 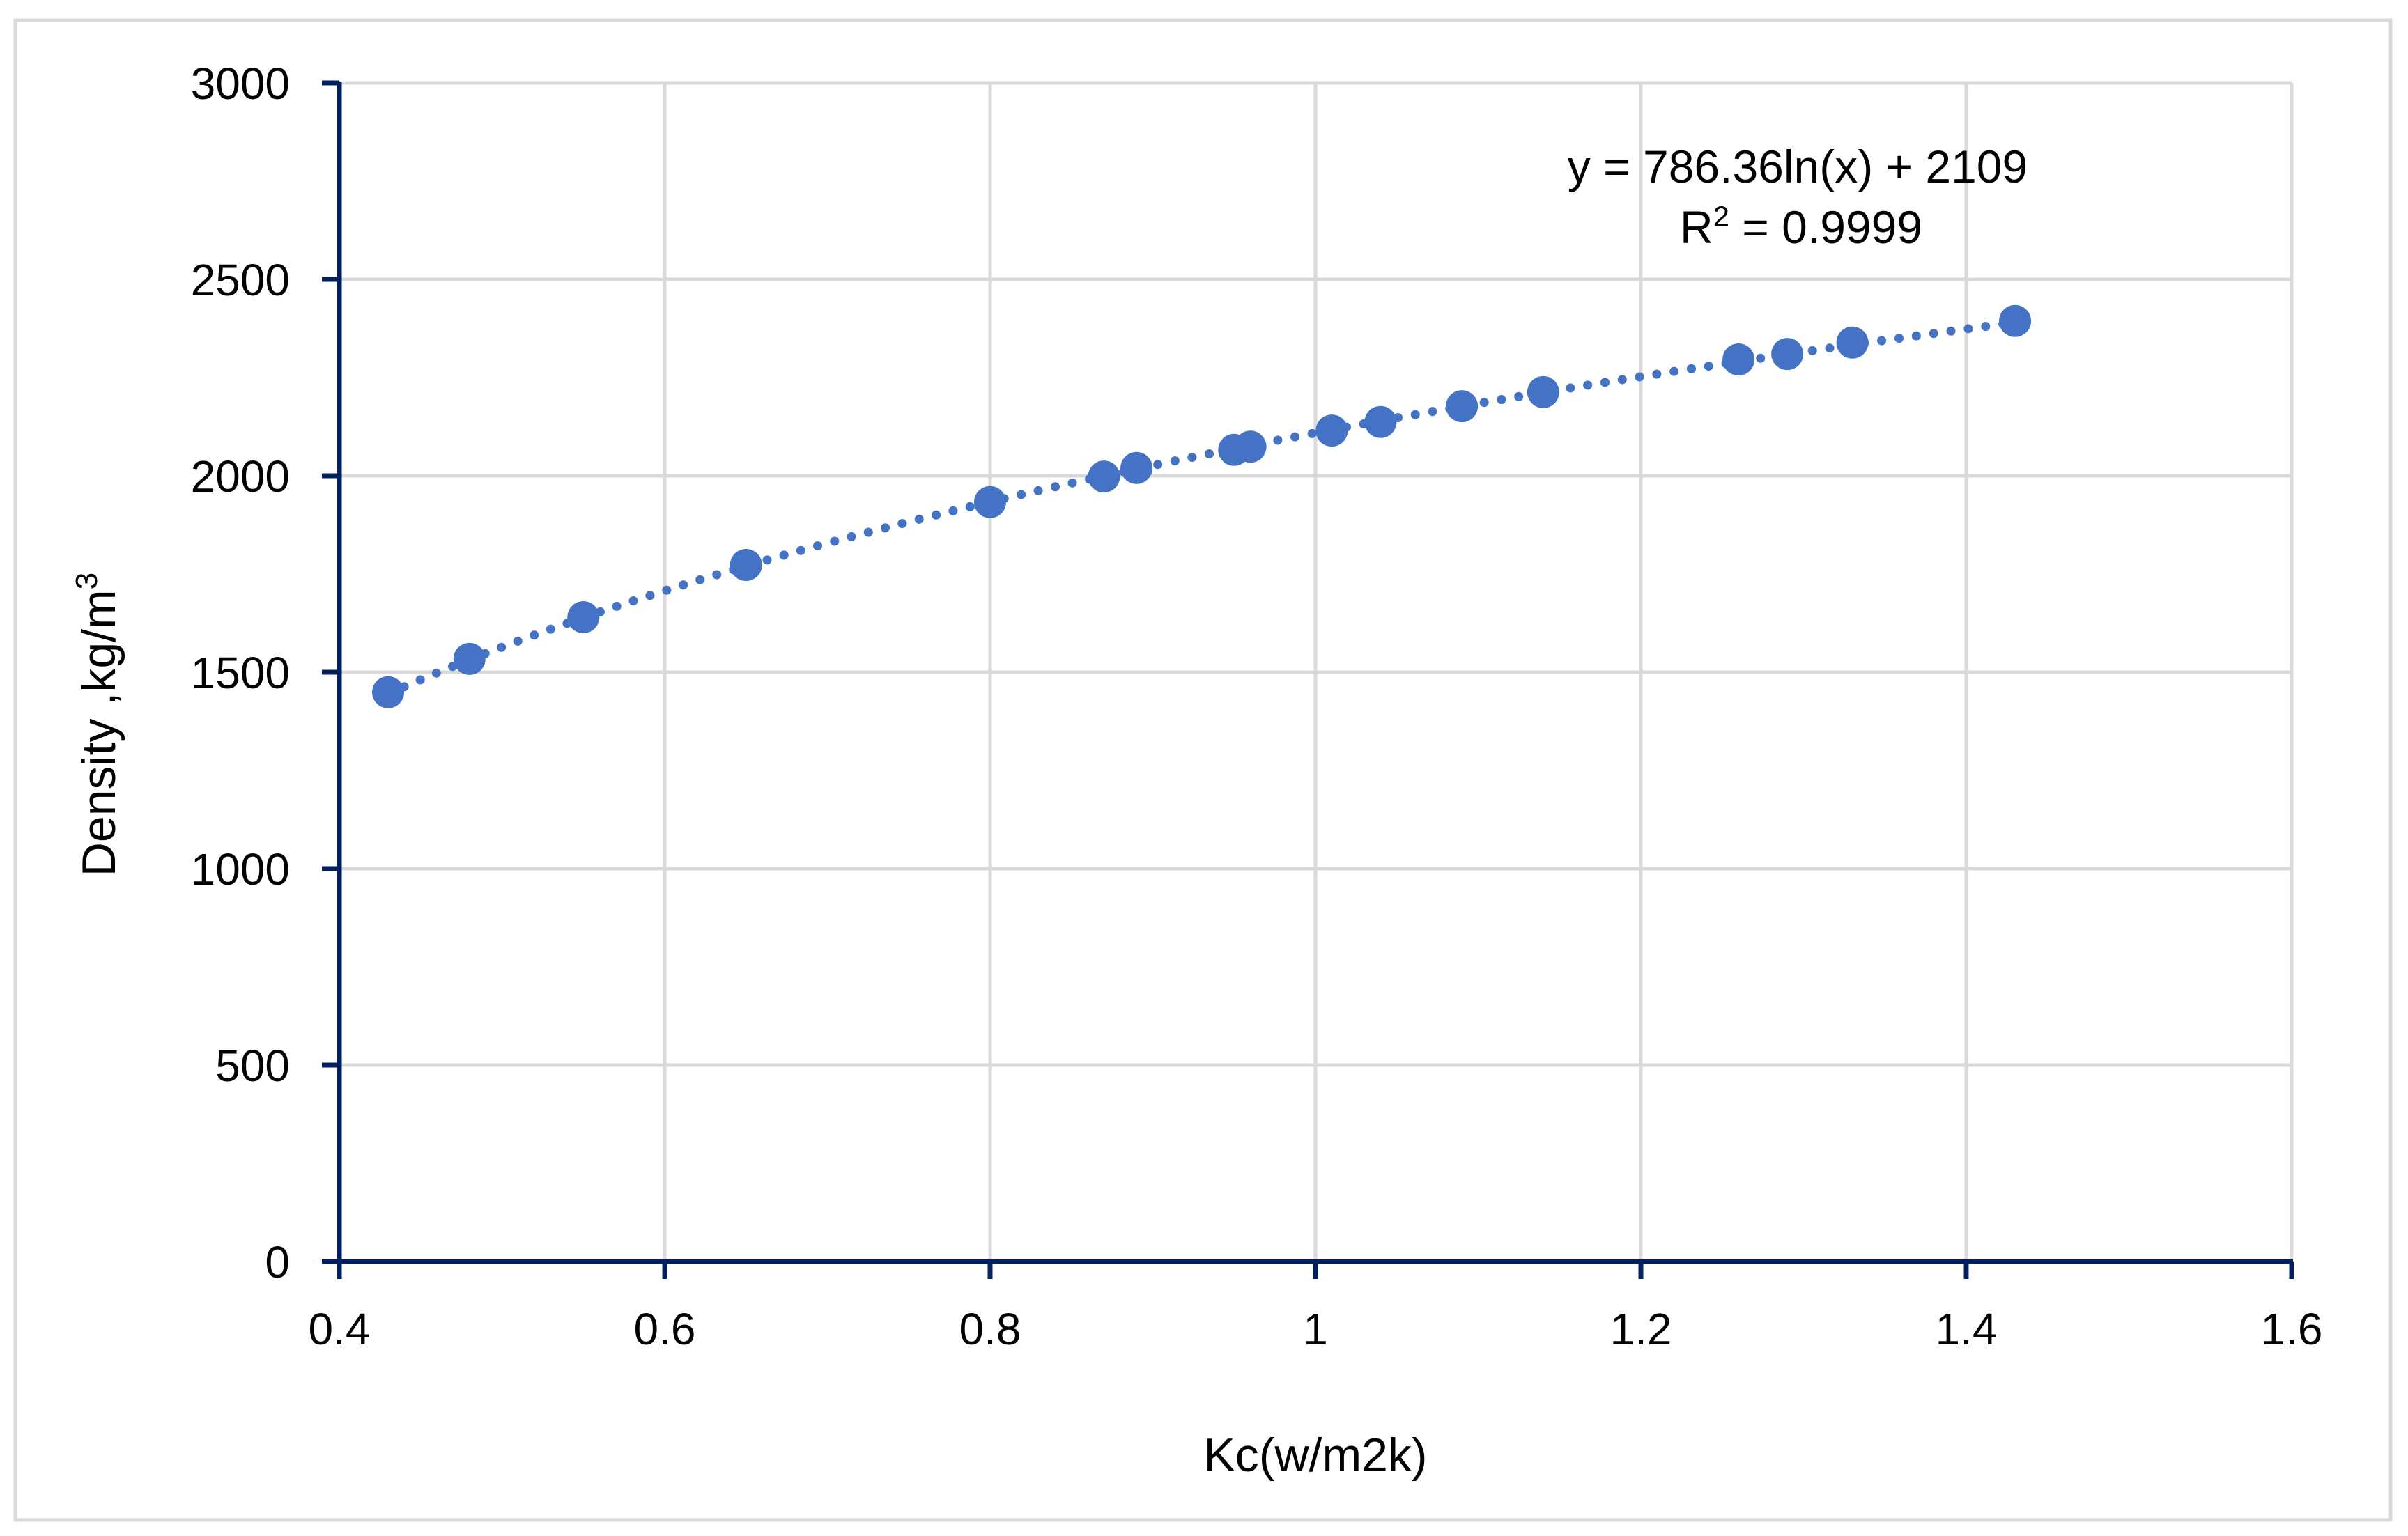 What do you see at coordinates (1825, 227) in the screenshot?
I see `r-squared-value: = 0.9999` at bounding box center [1825, 227].